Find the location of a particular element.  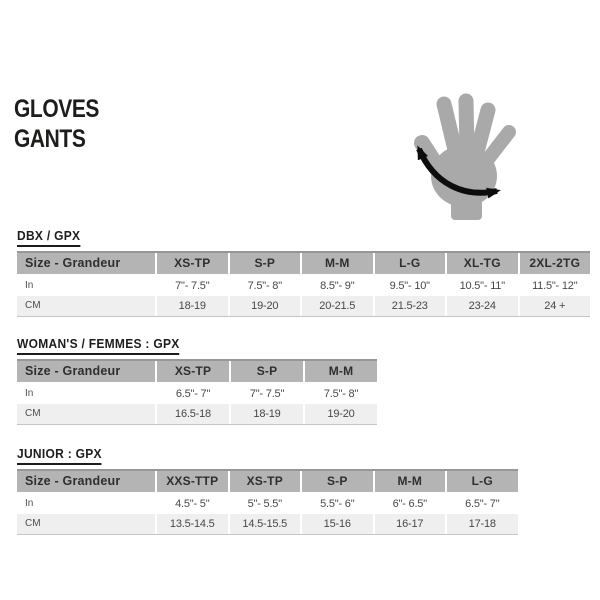

title-french: GANTS is located at coordinates (50, 139).